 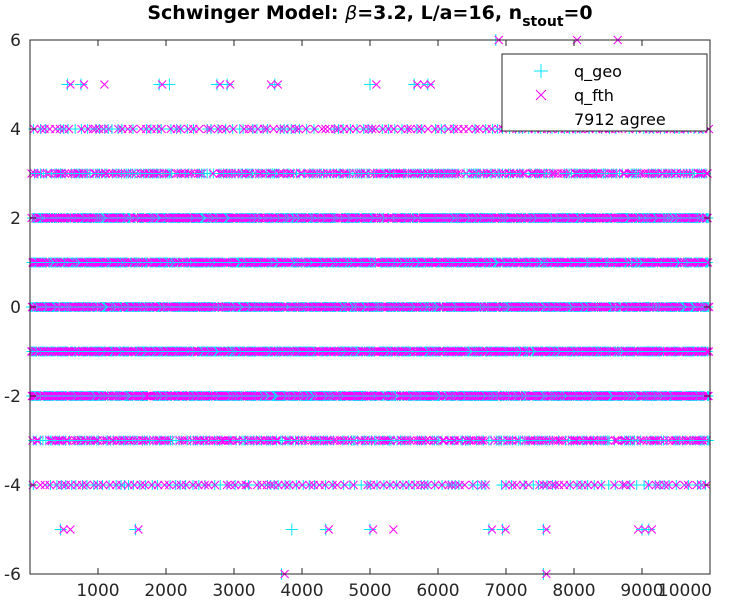 What do you see at coordinates (578, 13) in the screenshot?
I see `title-suffix: =0` at bounding box center [578, 13].